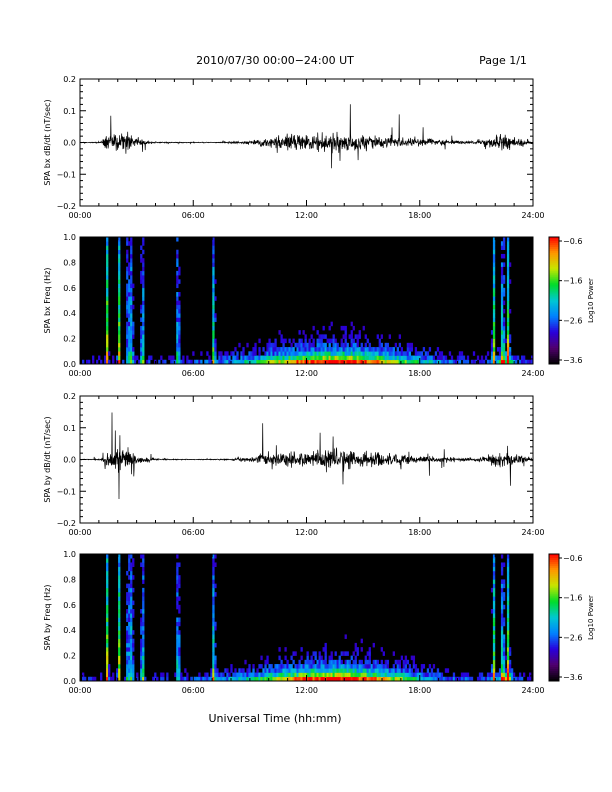 This screenshot has width=612, height=792. Describe the element at coordinates (69, 313) in the screenshot. I see `bx-freq-y-tick-label: 0.4` at that location.